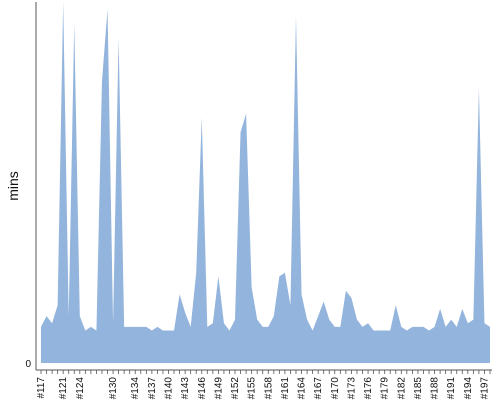 The height and width of the screenshot is (400, 500). What do you see at coordinates (235, 388) in the screenshot?
I see `x-tick-label: #152` at bounding box center [235, 388].